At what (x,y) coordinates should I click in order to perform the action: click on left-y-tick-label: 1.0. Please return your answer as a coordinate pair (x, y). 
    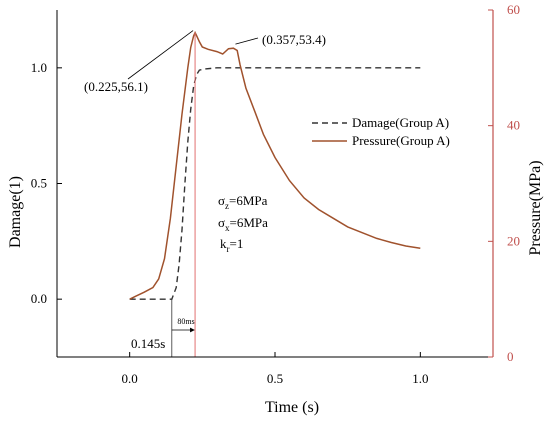
    Looking at the image, I should click on (39, 67).